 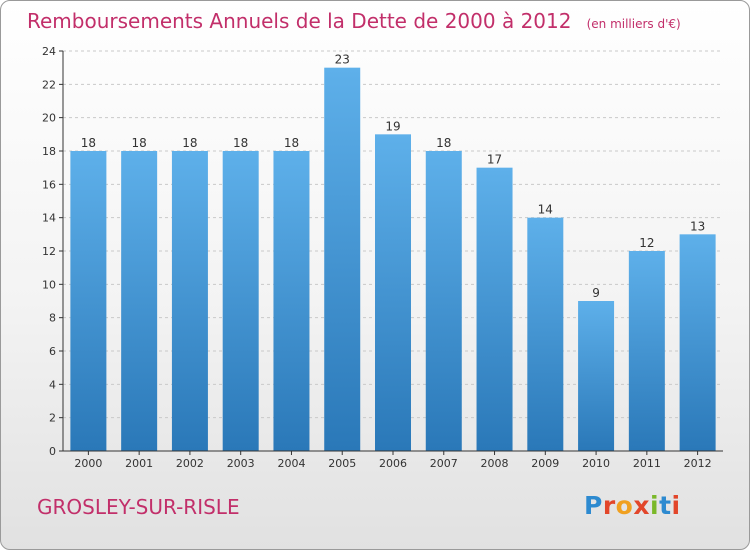 What do you see at coordinates (342, 259) in the screenshot?
I see `bar-2005` at bounding box center [342, 259].